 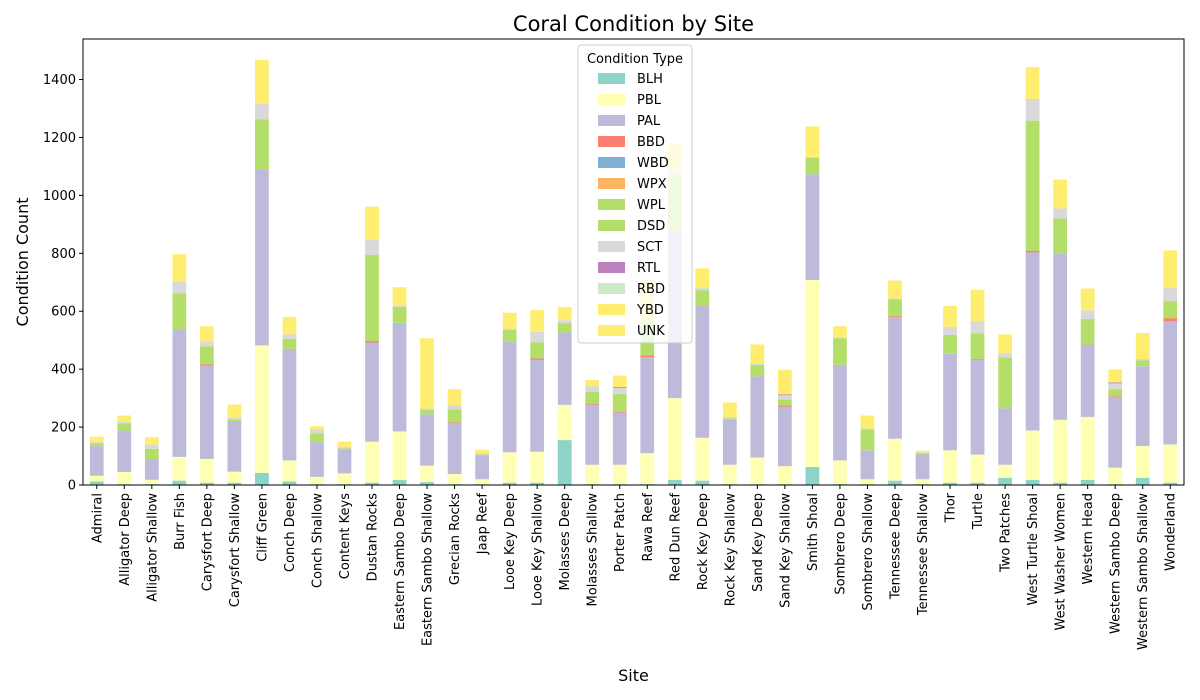 What do you see at coordinates (235, 550) in the screenshot?
I see `x-tick-label: Carysfort Shallow` at bounding box center [235, 550].